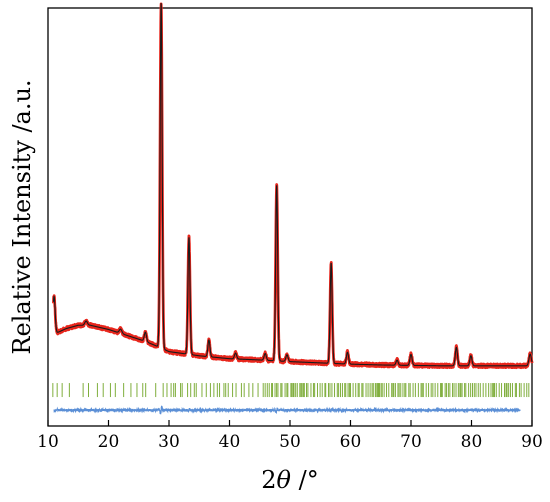  What do you see at coordinates (284, 480) in the screenshot?
I see `x-axis-label-theta: θ` at bounding box center [284, 480].